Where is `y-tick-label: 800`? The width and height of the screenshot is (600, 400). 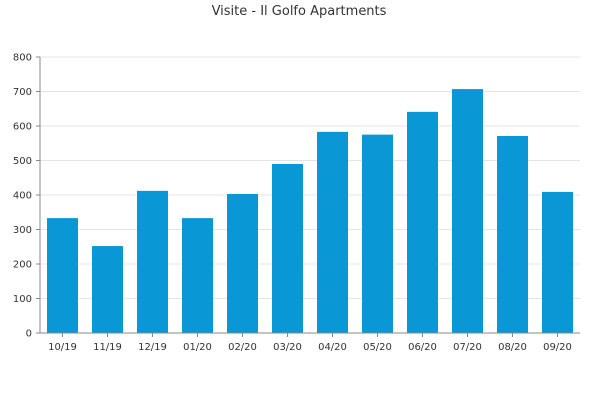
y-tick-label: 800 is located at coordinates (22, 58).